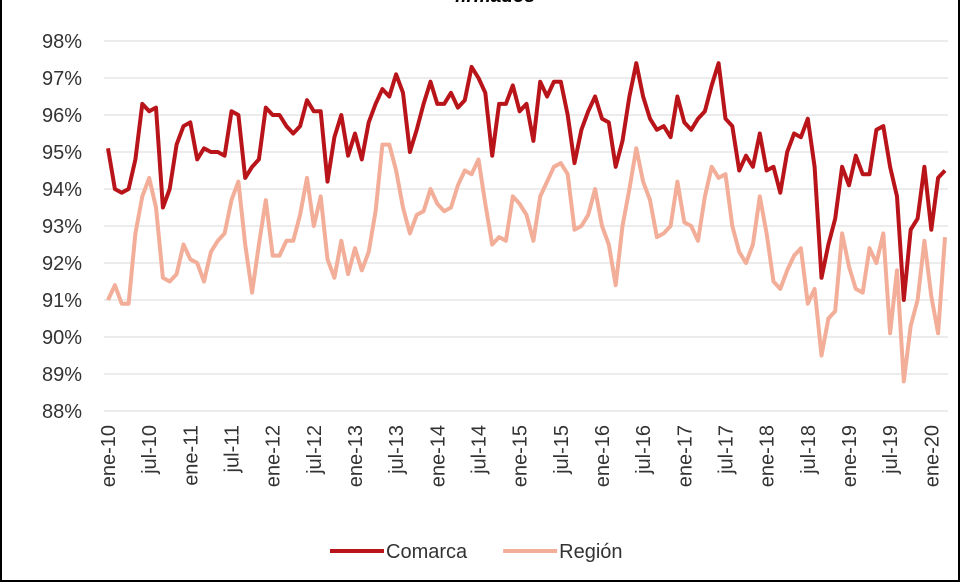  Describe the element at coordinates (397, 450) in the screenshot. I see `x-tick-label: jul-13` at that location.